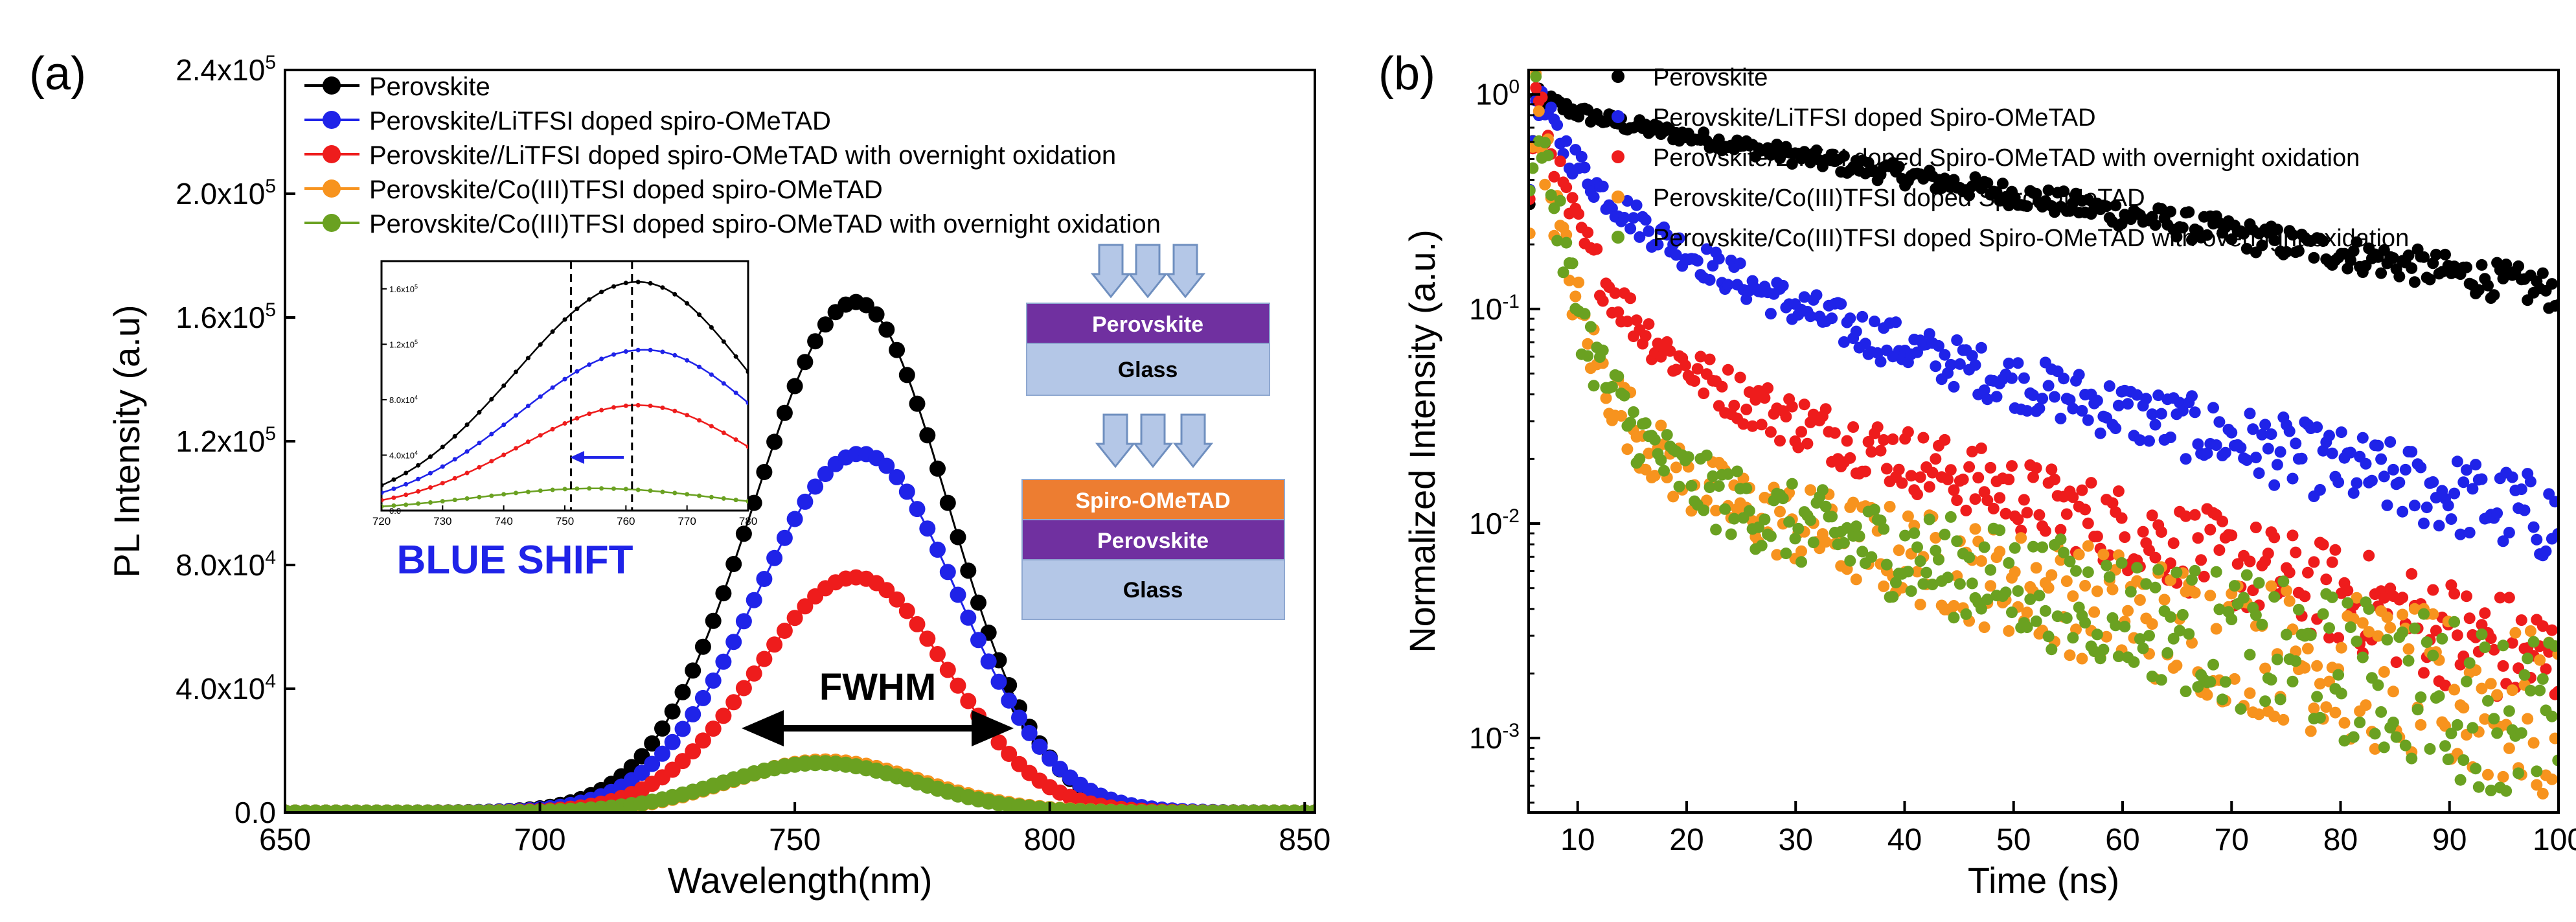  I want to click on chart-b-xtick-label: 60, so click(2122, 840).